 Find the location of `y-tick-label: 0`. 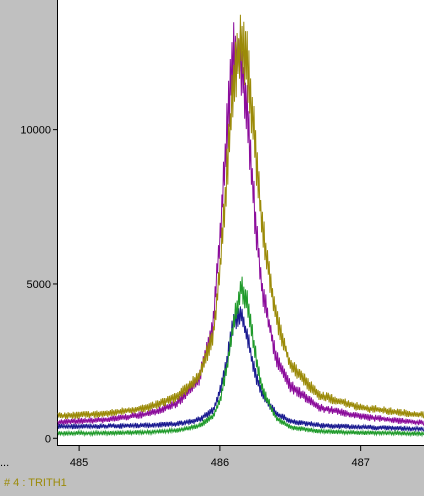

y-tick-label: 0 is located at coordinates (48, 439).